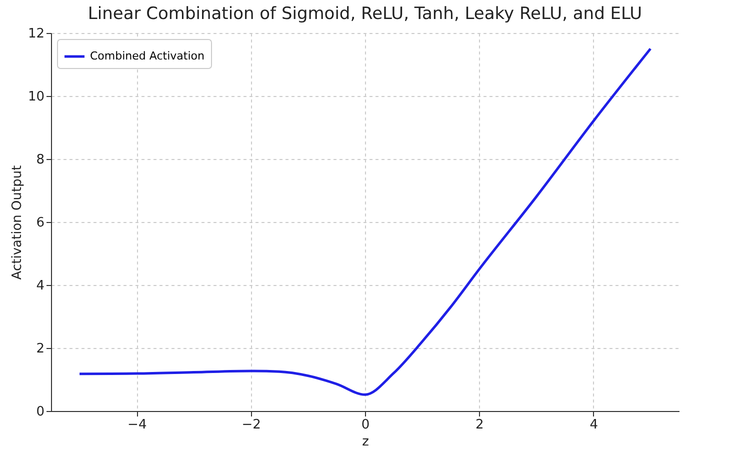 The width and height of the screenshot is (748, 453). What do you see at coordinates (147, 56) in the screenshot?
I see `legend-label: Combined Activation` at bounding box center [147, 56].